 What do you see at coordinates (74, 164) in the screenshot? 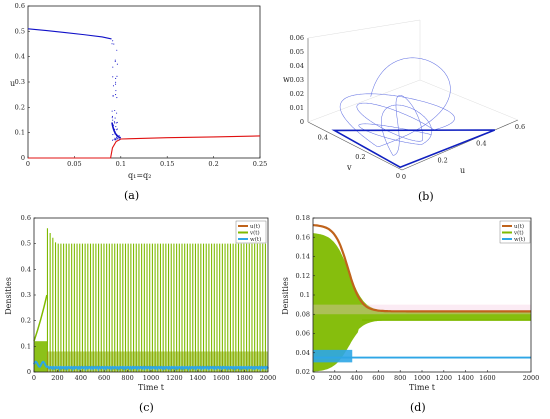
I see `panel-a-xtick-label: 0.05` at bounding box center [74, 164].